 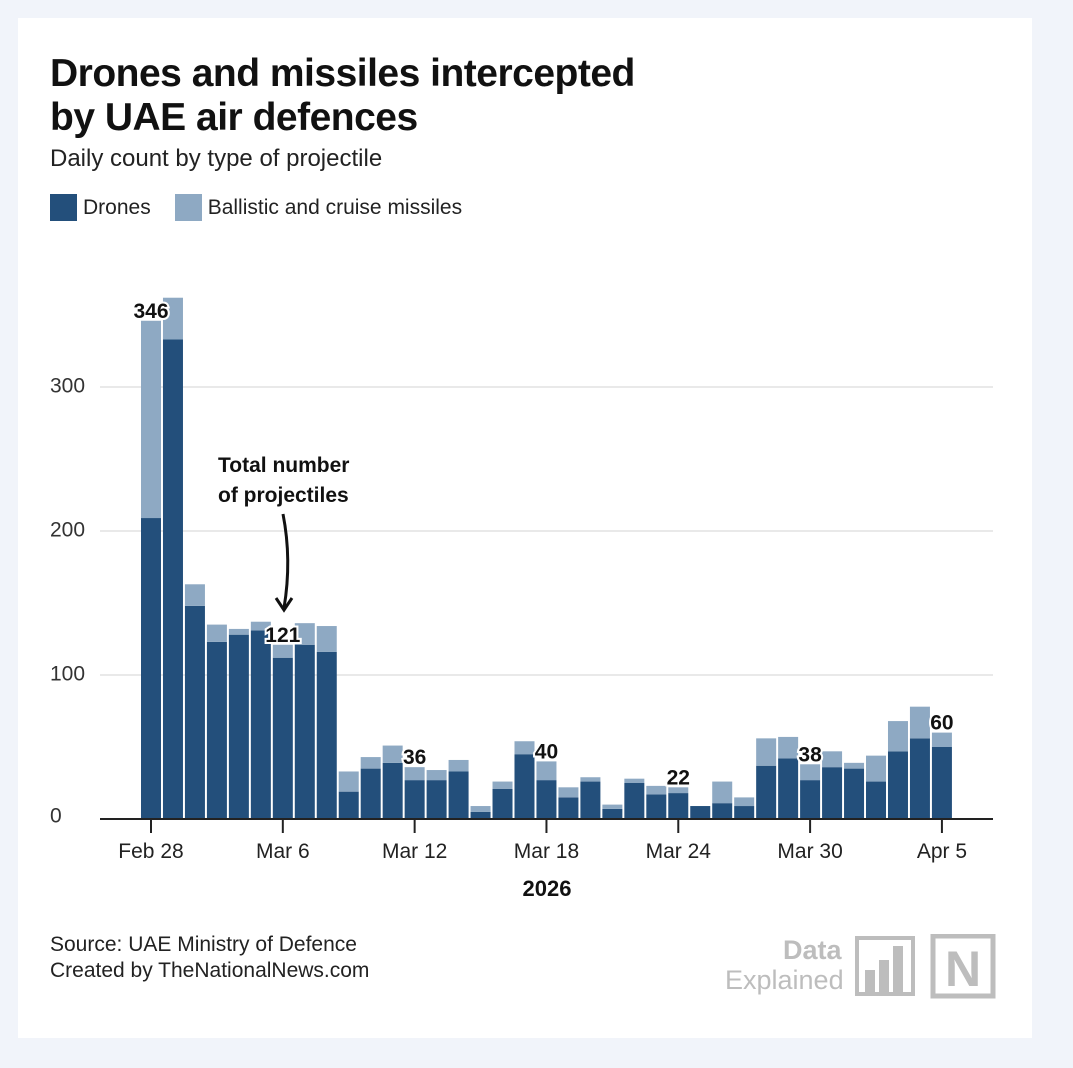 I want to click on data-label: 60, so click(x=941, y=723).